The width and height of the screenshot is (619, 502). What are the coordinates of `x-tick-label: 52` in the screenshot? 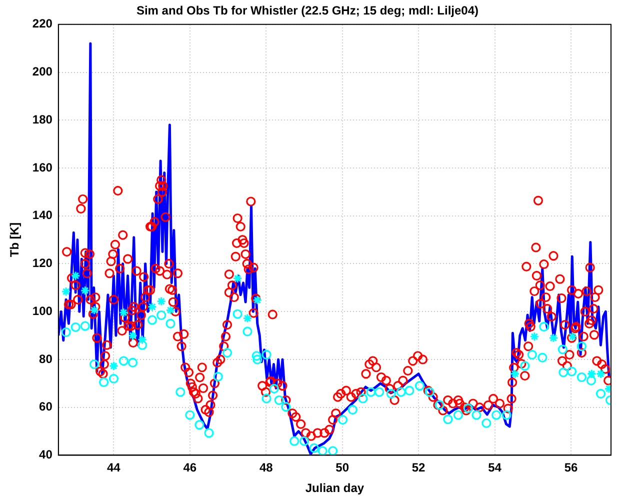 It's located at (419, 467).